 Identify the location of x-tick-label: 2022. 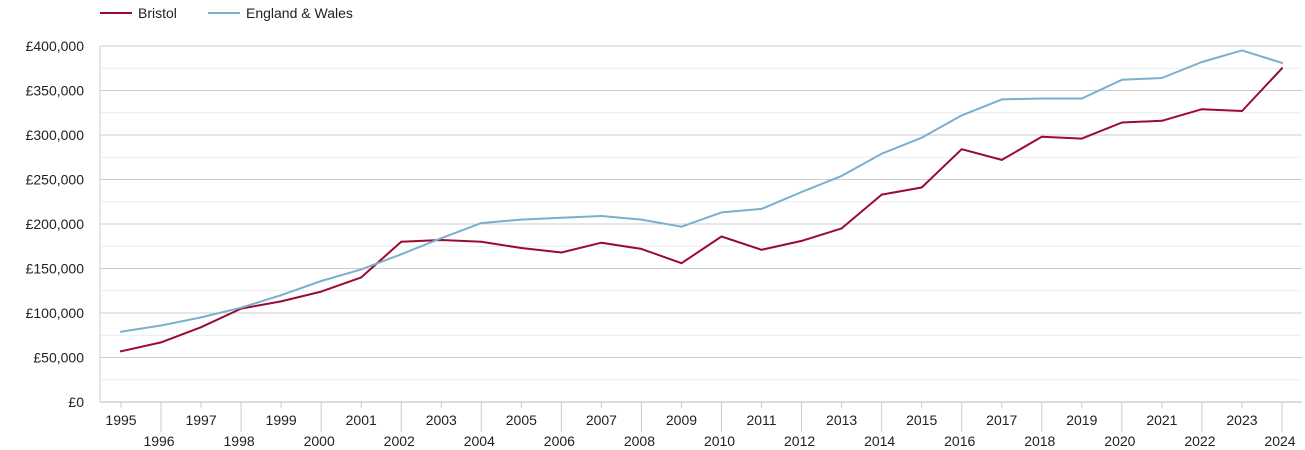
(1199, 441).